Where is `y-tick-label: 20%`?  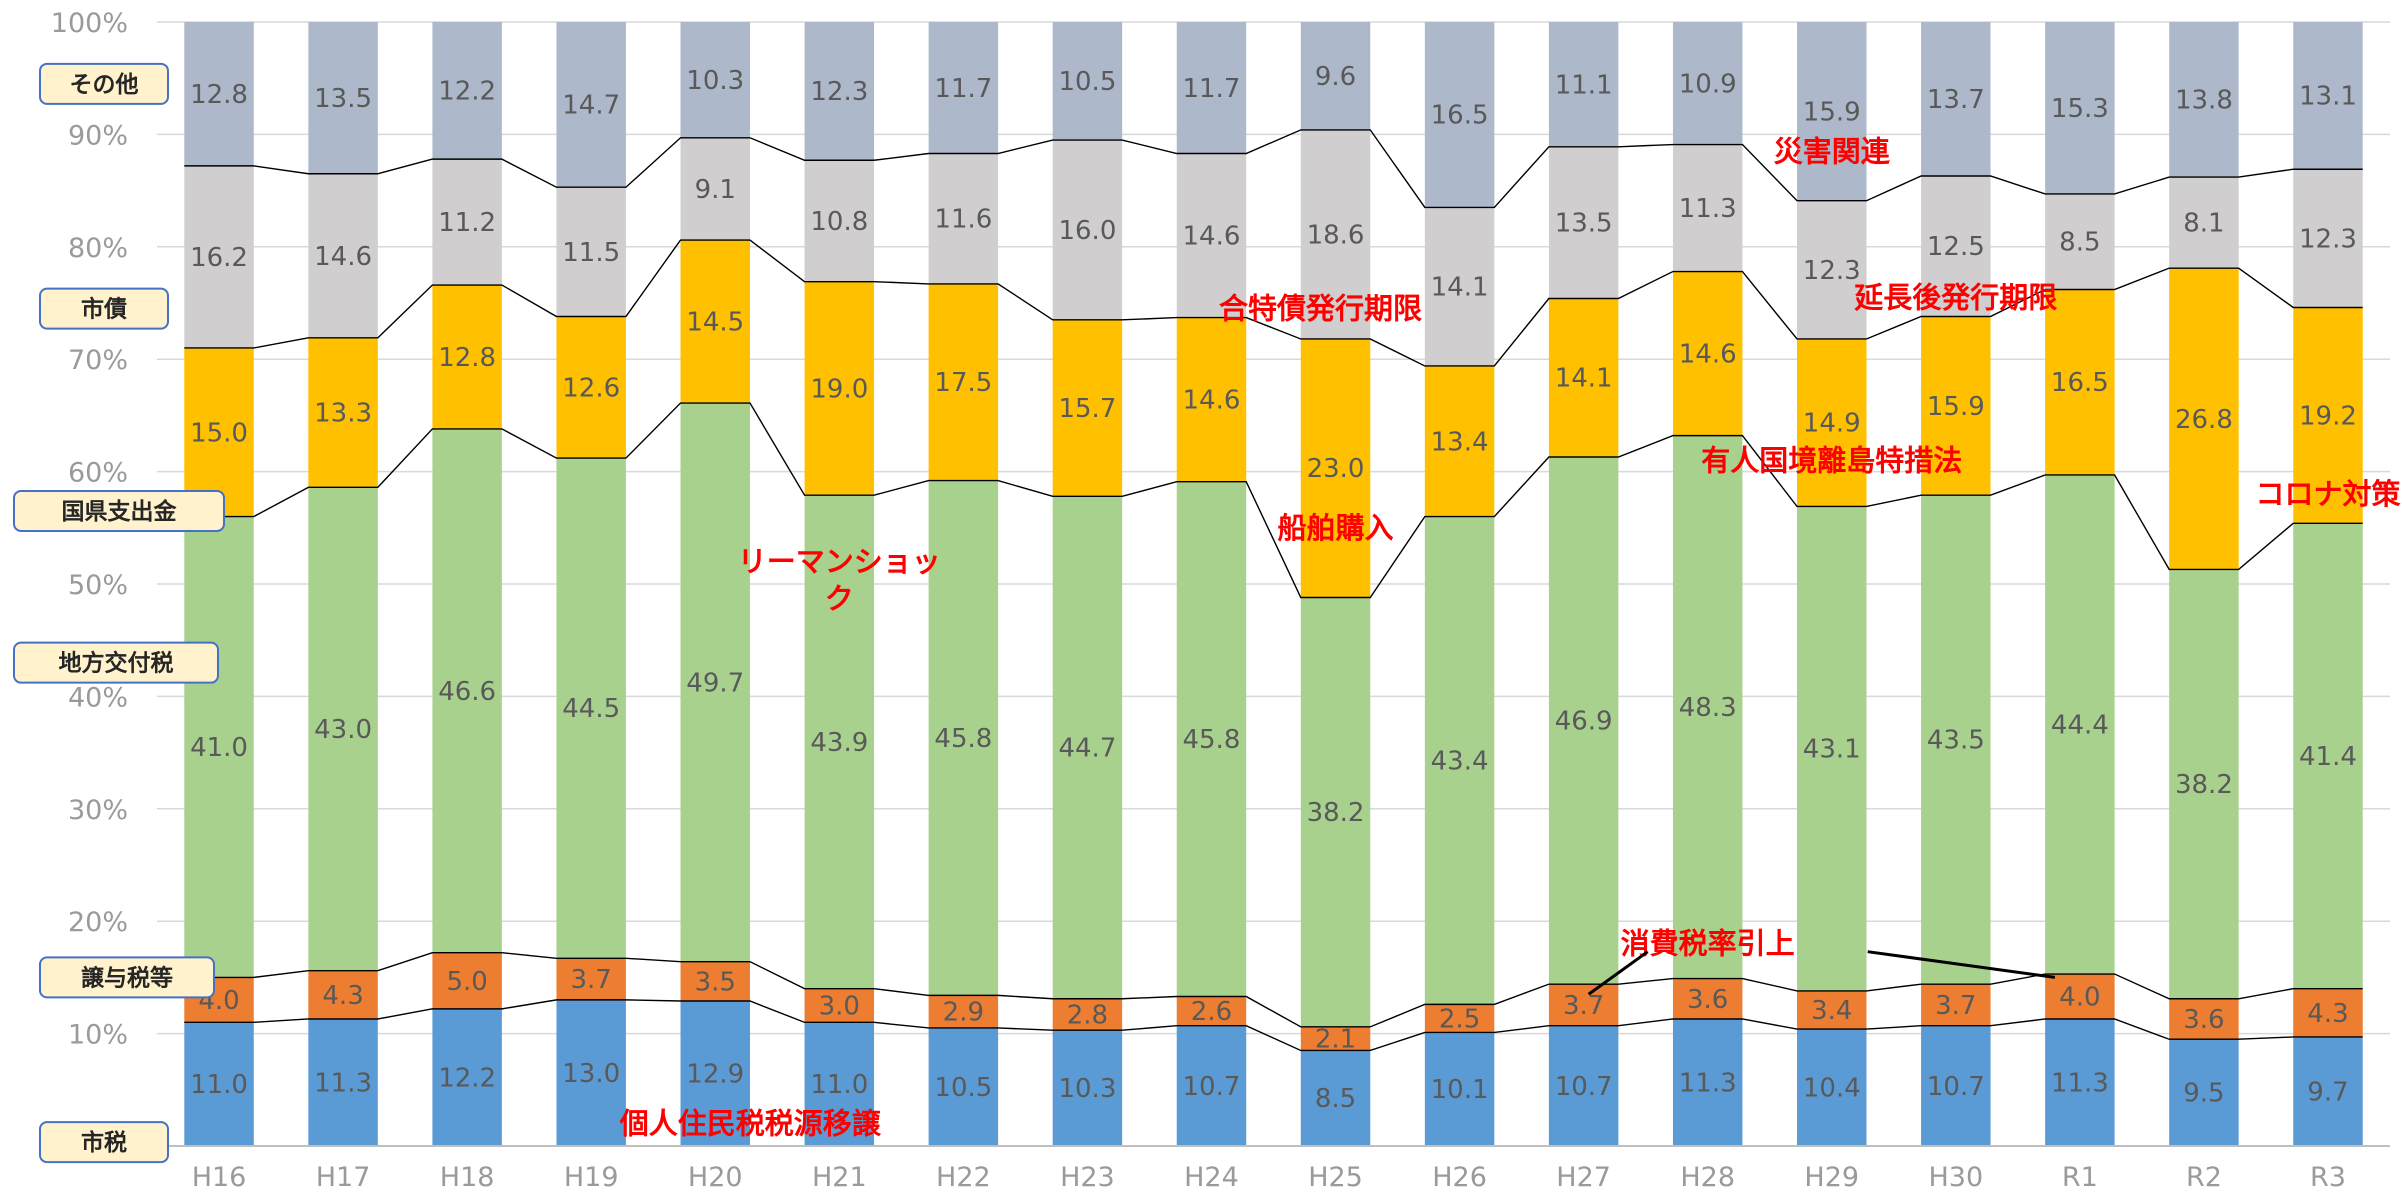
y-tick-label: 20% is located at coordinates (98, 922).